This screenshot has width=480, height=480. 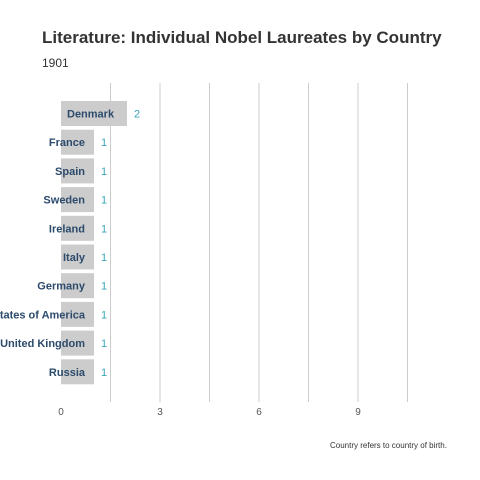 What do you see at coordinates (74, 258) in the screenshot?
I see `category-label: Italy` at bounding box center [74, 258].